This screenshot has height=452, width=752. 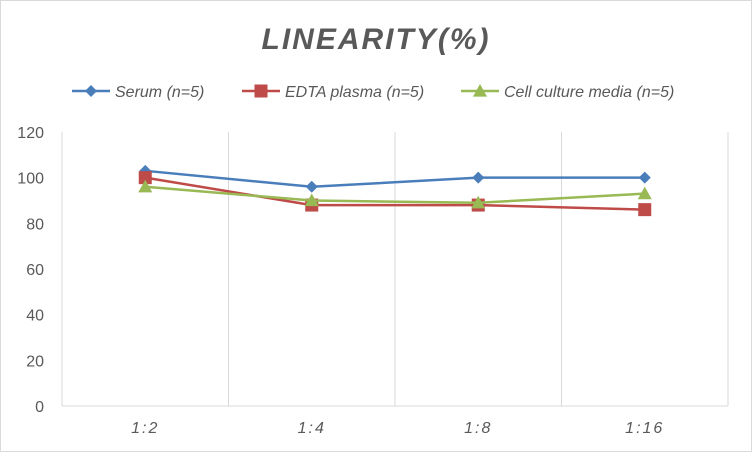 I want to click on legend-item: Cell culture media (n=5), so click(x=567, y=92).